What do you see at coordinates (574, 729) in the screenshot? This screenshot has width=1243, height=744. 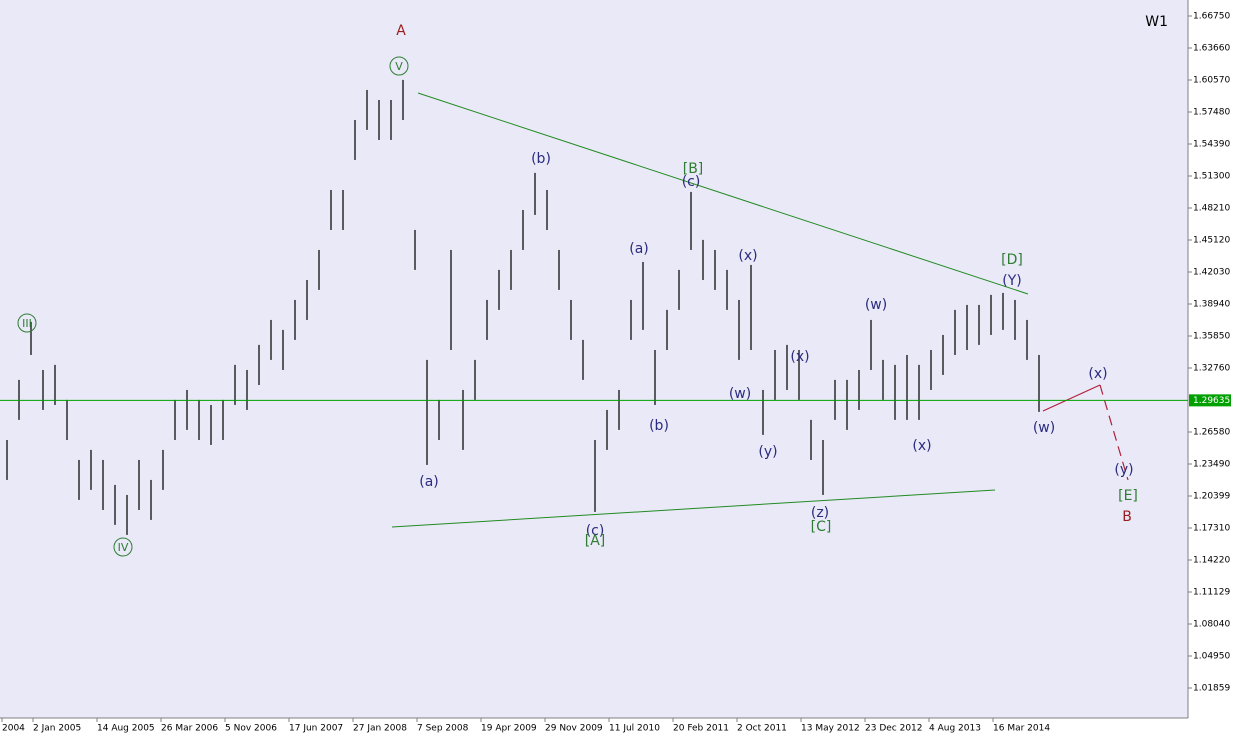 I see `x-tick-label: 29 Nov 2009` at bounding box center [574, 729].